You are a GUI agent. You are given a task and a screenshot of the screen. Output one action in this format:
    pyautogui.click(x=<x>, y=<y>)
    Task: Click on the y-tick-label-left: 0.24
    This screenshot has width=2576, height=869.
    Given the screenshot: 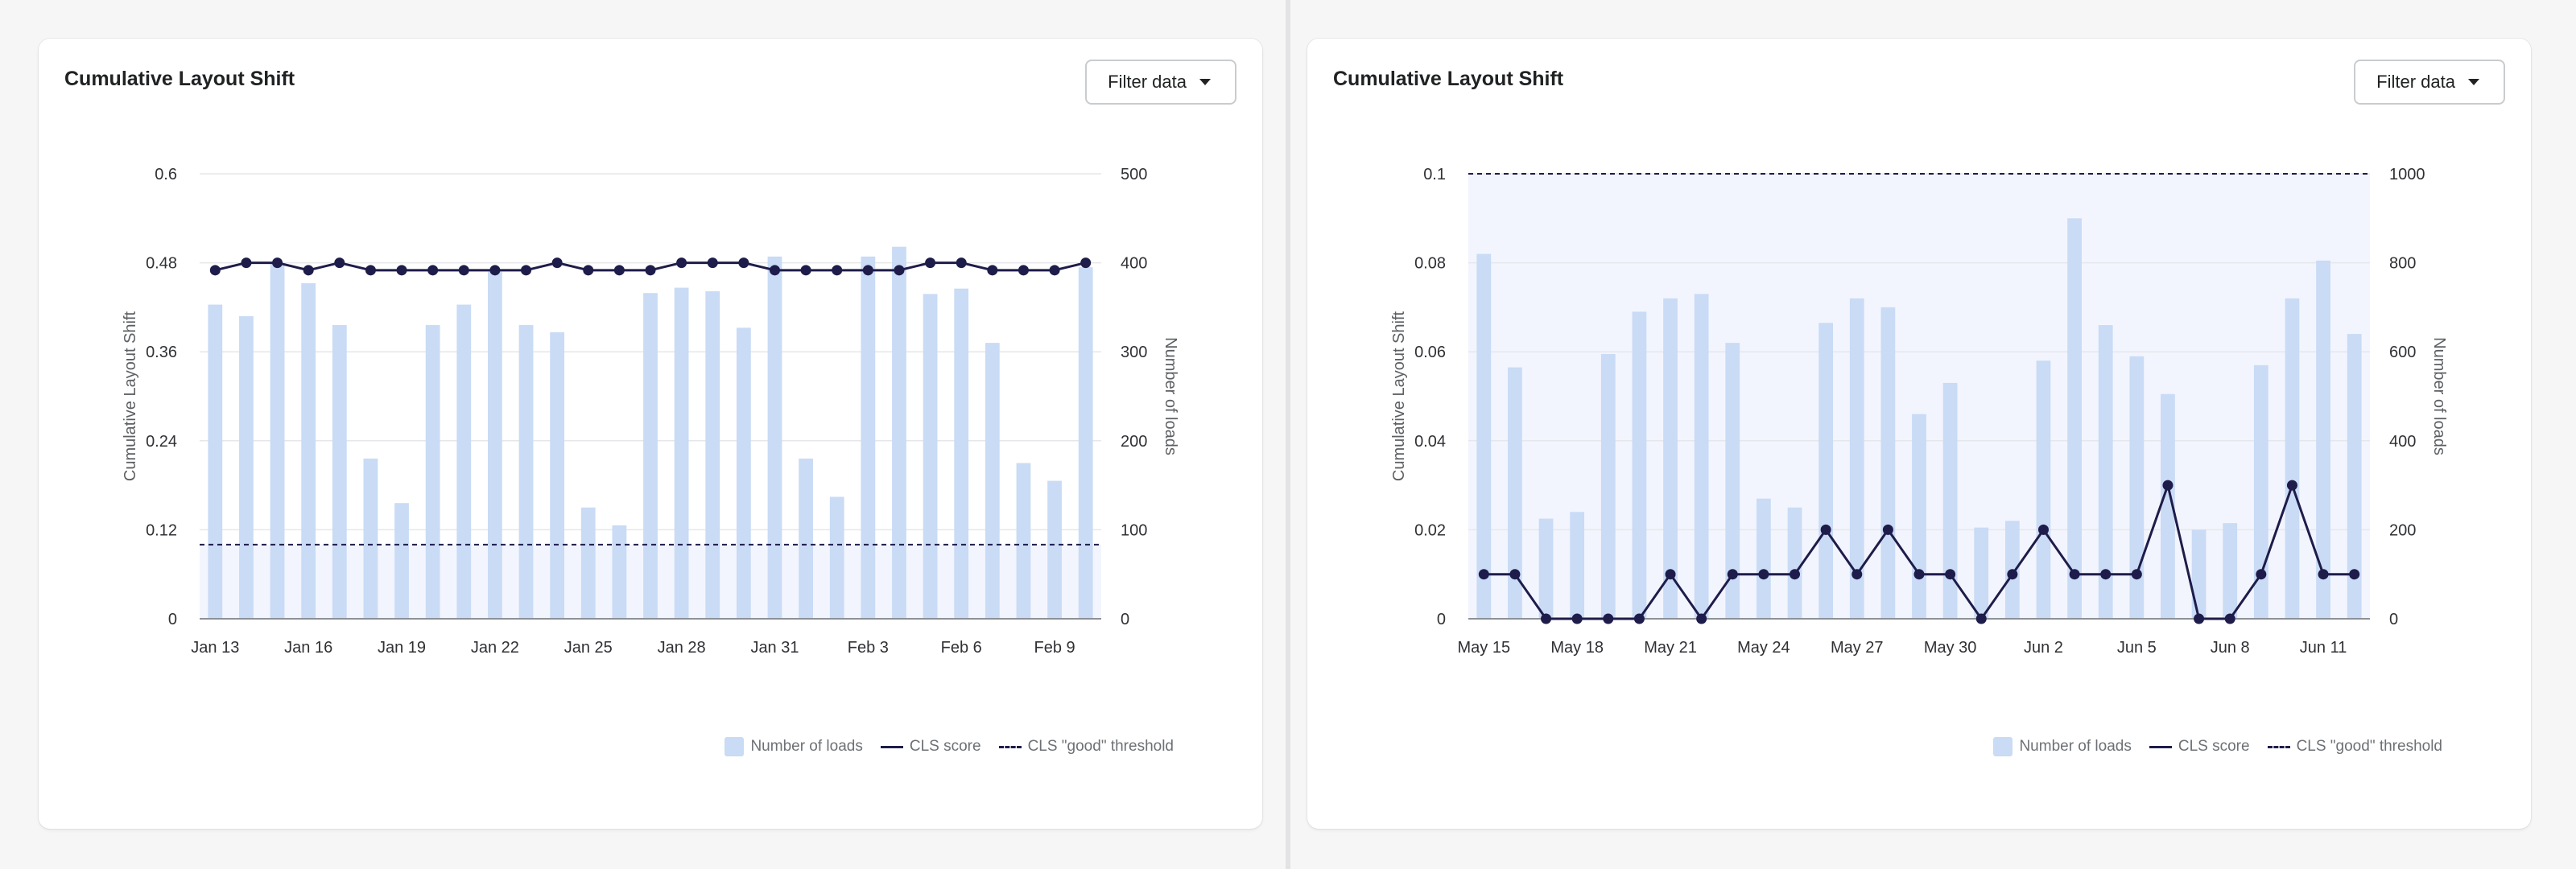 What is the action you would take?
    pyautogui.click(x=161, y=442)
    